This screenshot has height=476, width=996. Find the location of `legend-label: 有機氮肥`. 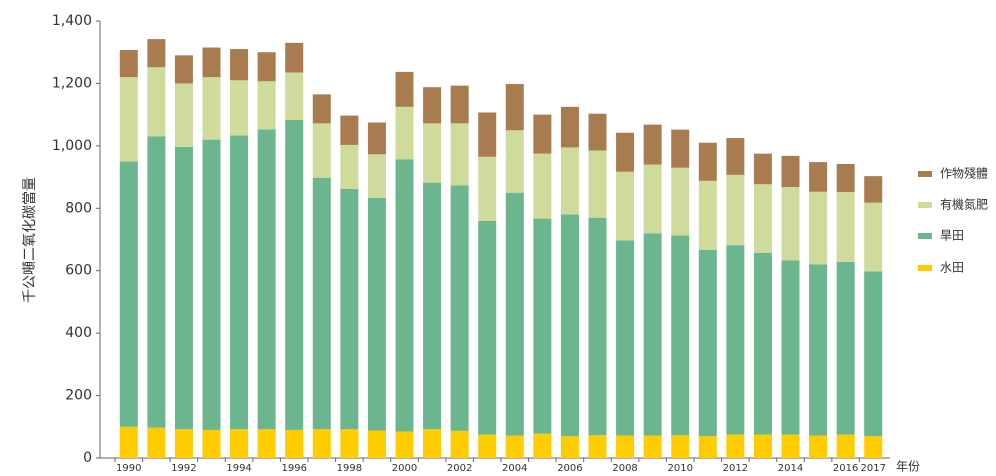

legend-label: 有機氮肥 is located at coordinates (964, 204).